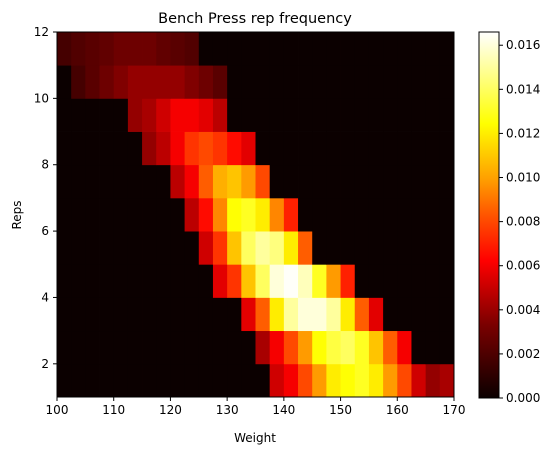 This screenshot has height=459, width=556. Describe the element at coordinates (523, 178) in the screenshot. I see `colorbar-tick-label: 0.010` at that location.